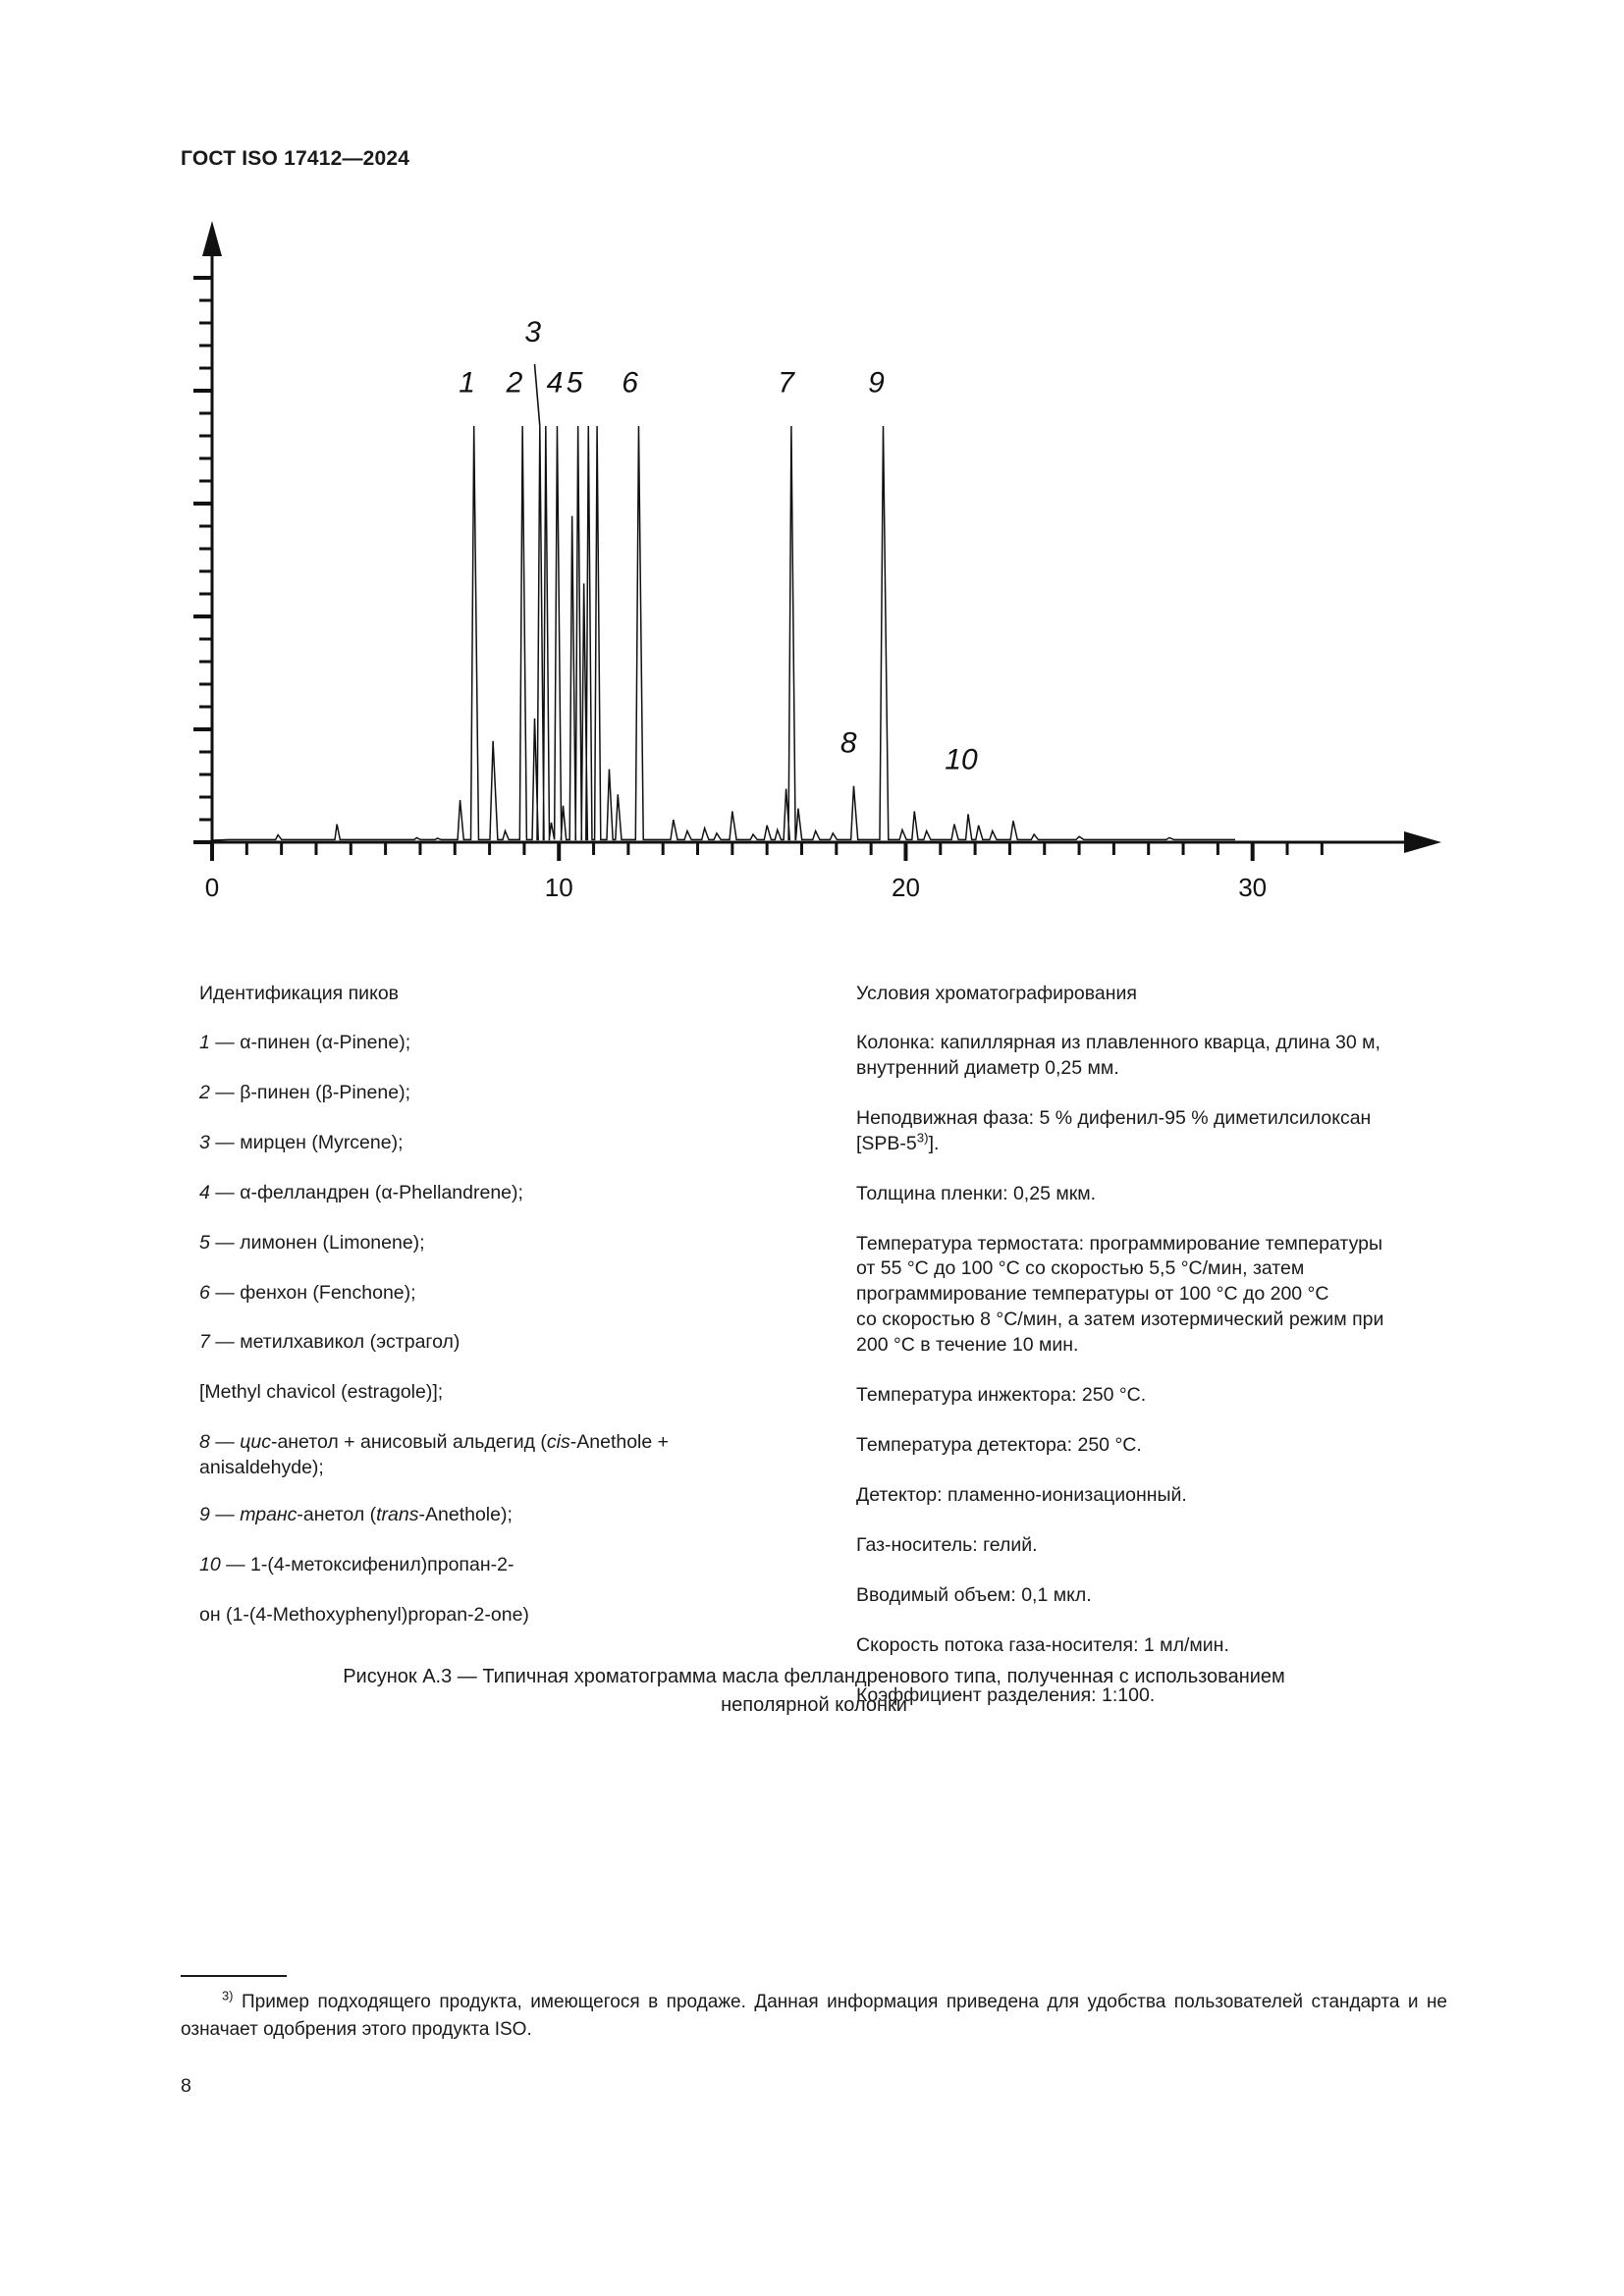 The image size is (1624, 2296). What do you see at coordinates (532, 332) in the screenshot?
I see `peak-label-3: 3` at bounding box center [532, 332].